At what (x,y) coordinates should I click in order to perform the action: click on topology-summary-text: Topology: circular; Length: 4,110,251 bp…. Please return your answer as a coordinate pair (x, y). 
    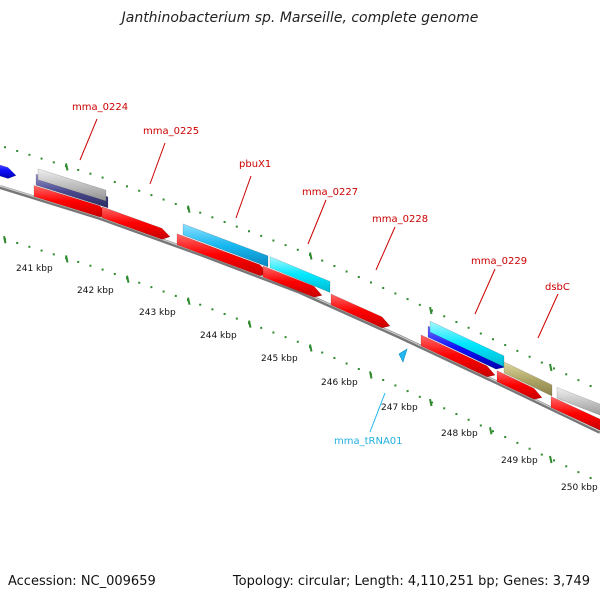
    Looking at the image, I should click on (411, 581).